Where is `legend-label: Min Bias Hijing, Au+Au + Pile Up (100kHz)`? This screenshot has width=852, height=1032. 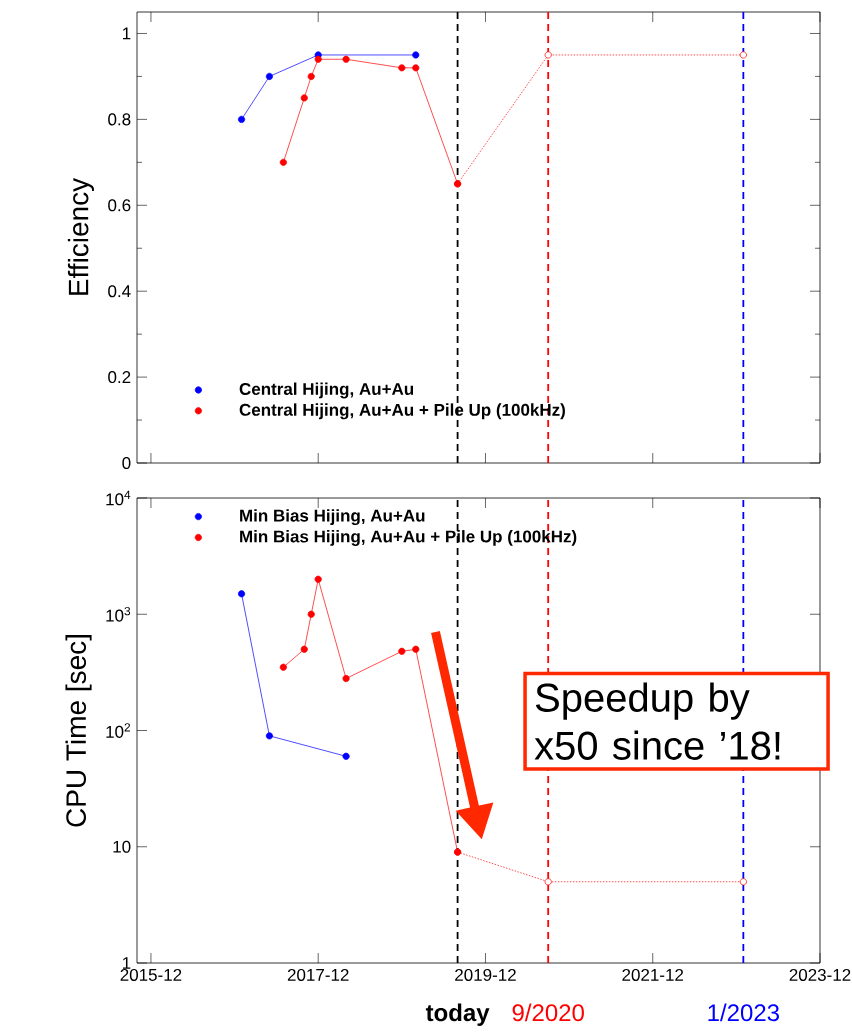 legend-label: Min Bias Hijing, Au+Au + Pile Up (100kHz) is located at coordinates (408, 538).